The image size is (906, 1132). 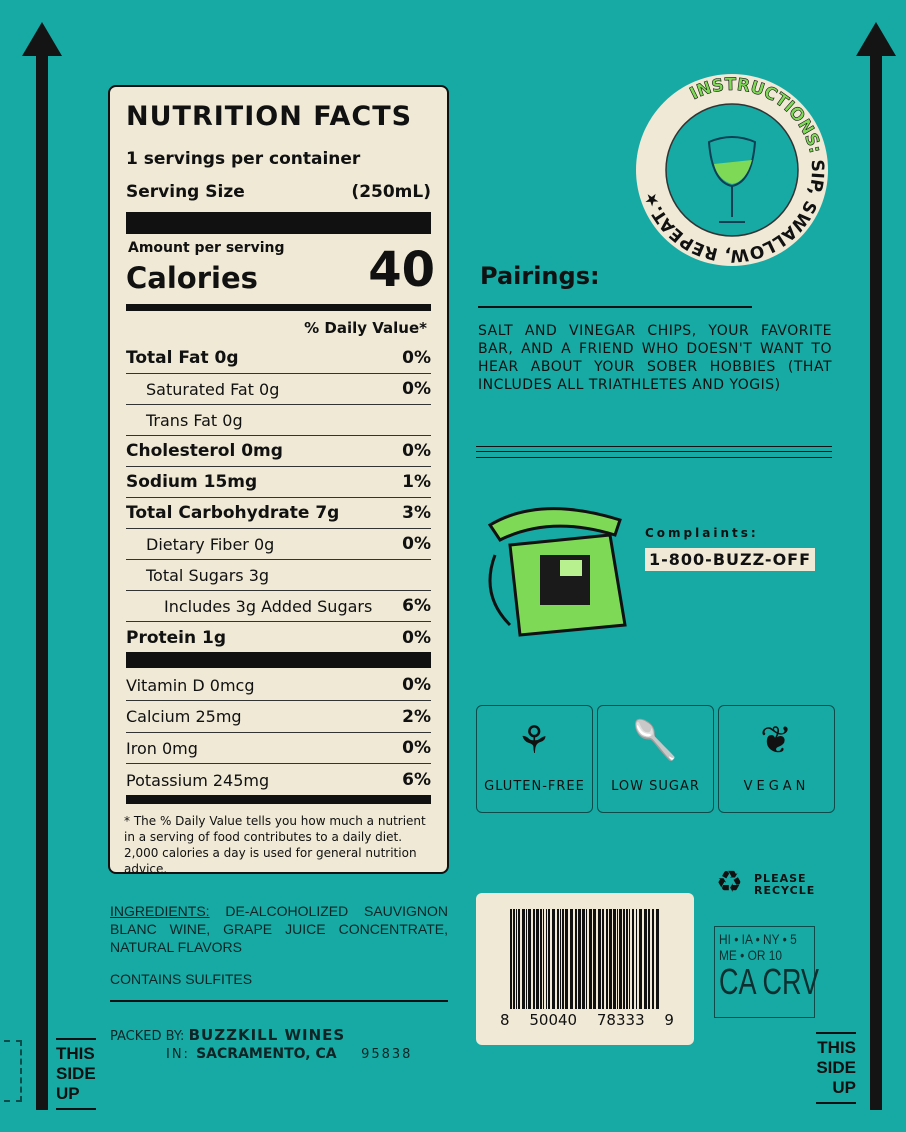 What do you see at coordinates (42, 580) in the screenshot?
I see `left-arrow-rail` at bounding box center [42, 580].